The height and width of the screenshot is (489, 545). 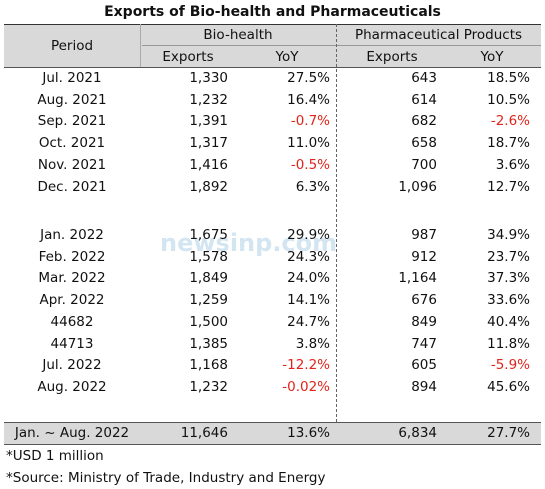 What do you see at coordinates (72, 186) in the screenshot?
I see `period-cell: Dec. 2021` at bounding box center [72, 186].